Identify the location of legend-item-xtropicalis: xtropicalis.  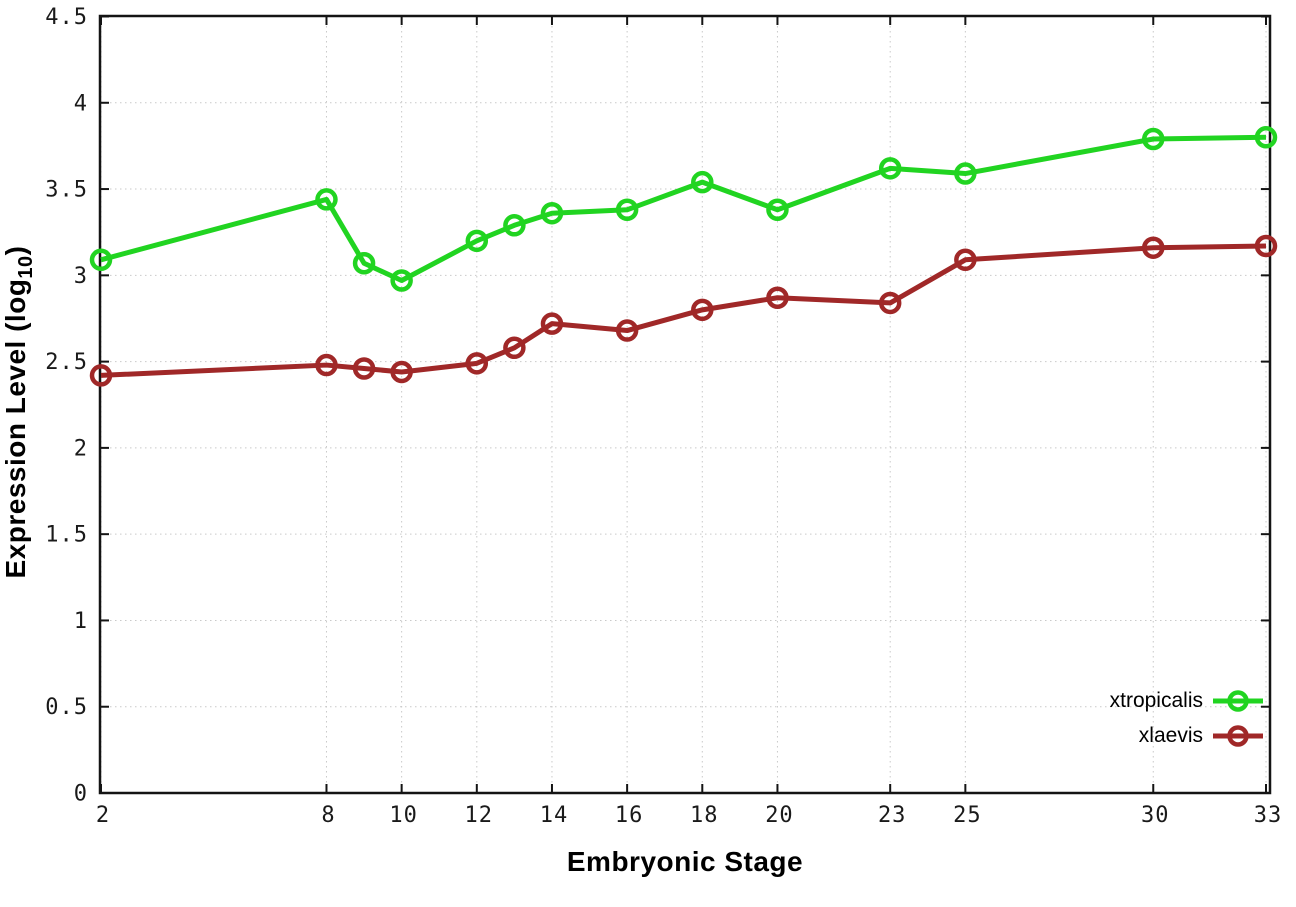
(1187, 701).